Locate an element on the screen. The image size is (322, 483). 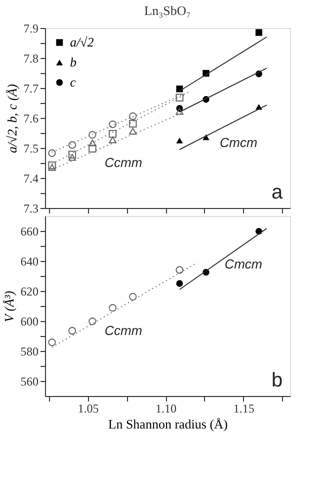
y-axis-title: a/√2, b, c (Å) is located at coordinates (12, 118).